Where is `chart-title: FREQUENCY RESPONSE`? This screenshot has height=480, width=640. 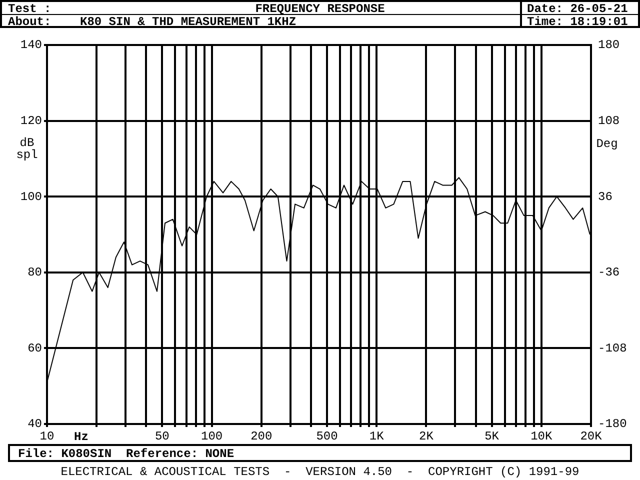 chart-title: FREQUENCY RESPONSE is located at coordinates (320, 9).